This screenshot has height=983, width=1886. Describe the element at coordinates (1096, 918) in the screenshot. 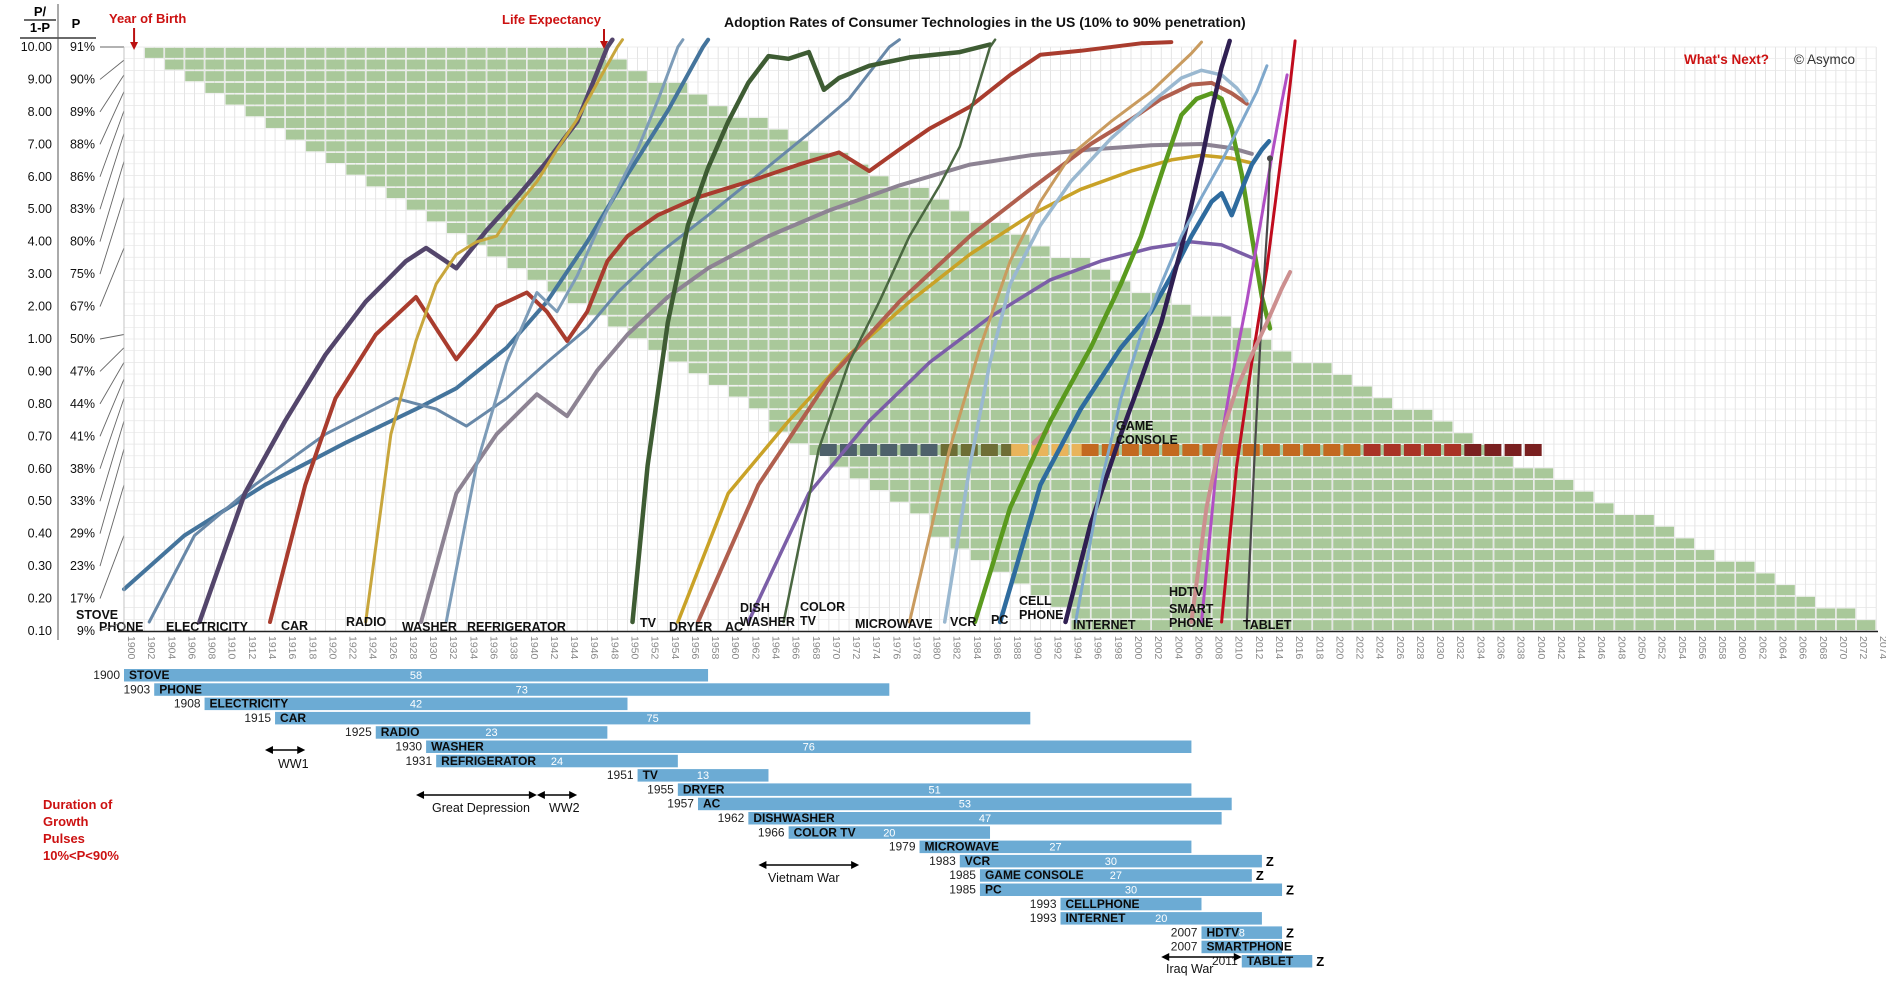

I see `gantt-name-internet: INTERNET` at that location.